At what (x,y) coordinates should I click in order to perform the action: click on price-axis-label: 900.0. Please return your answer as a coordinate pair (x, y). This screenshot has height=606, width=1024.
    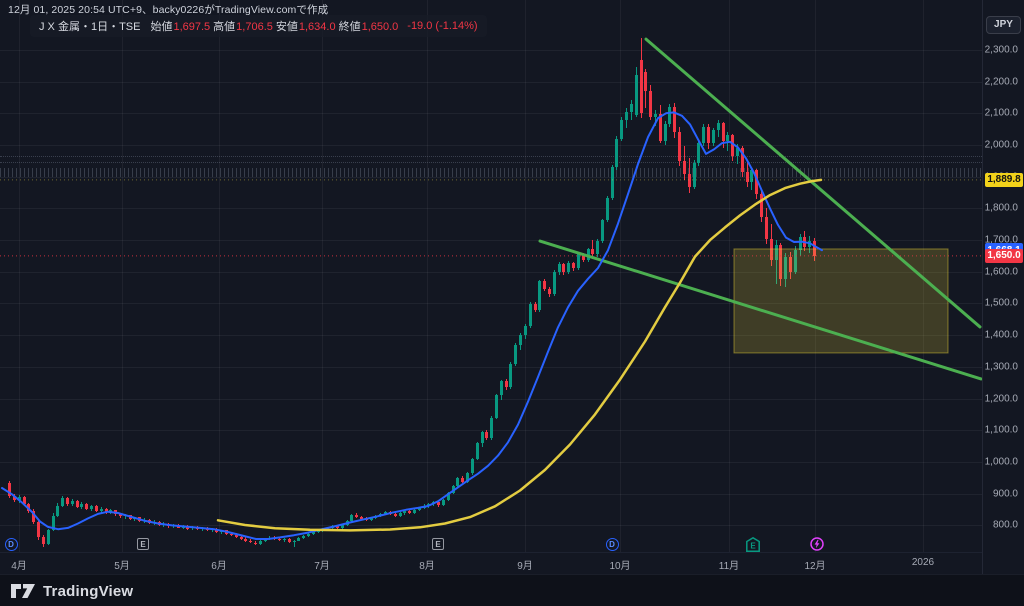
    Looking at the image, I should click on (1005, 494).